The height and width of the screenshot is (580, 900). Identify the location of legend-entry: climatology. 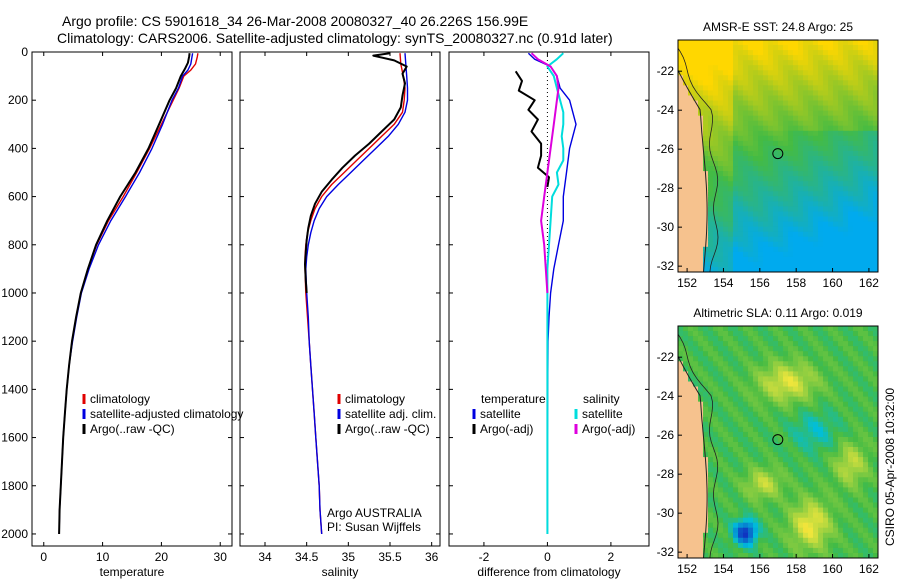
(375, 399).